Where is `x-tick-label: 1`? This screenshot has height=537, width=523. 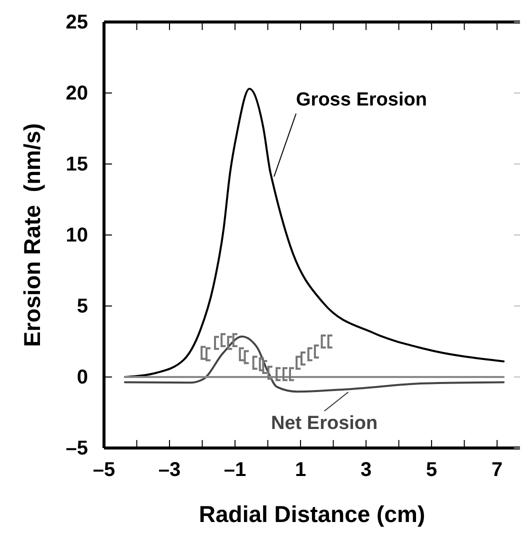
x-tick-label: 1 is located at coordinates (300, 470).